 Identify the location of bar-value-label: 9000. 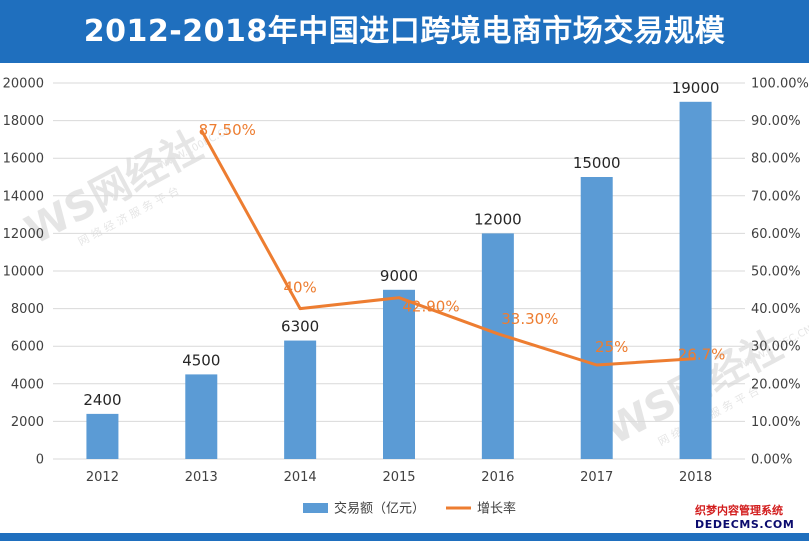
(399, 276).